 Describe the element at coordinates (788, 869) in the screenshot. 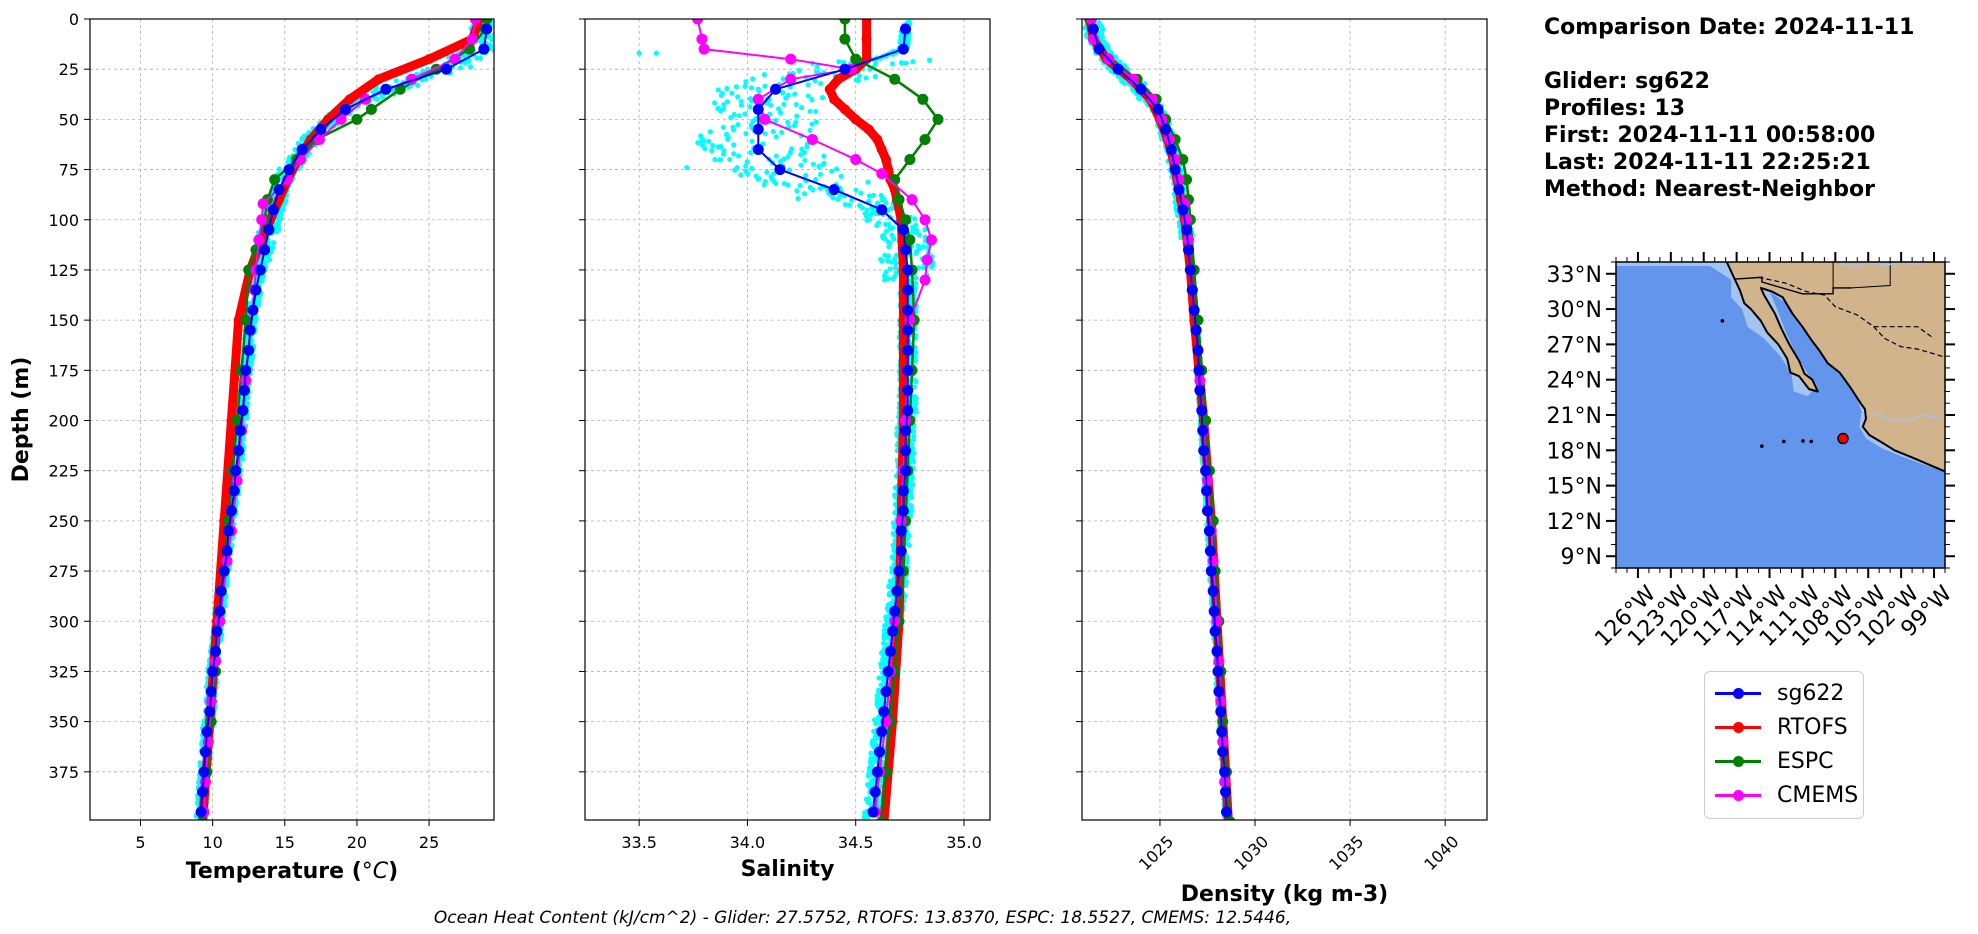

I see `x-axis-label: Salinity` at that location.